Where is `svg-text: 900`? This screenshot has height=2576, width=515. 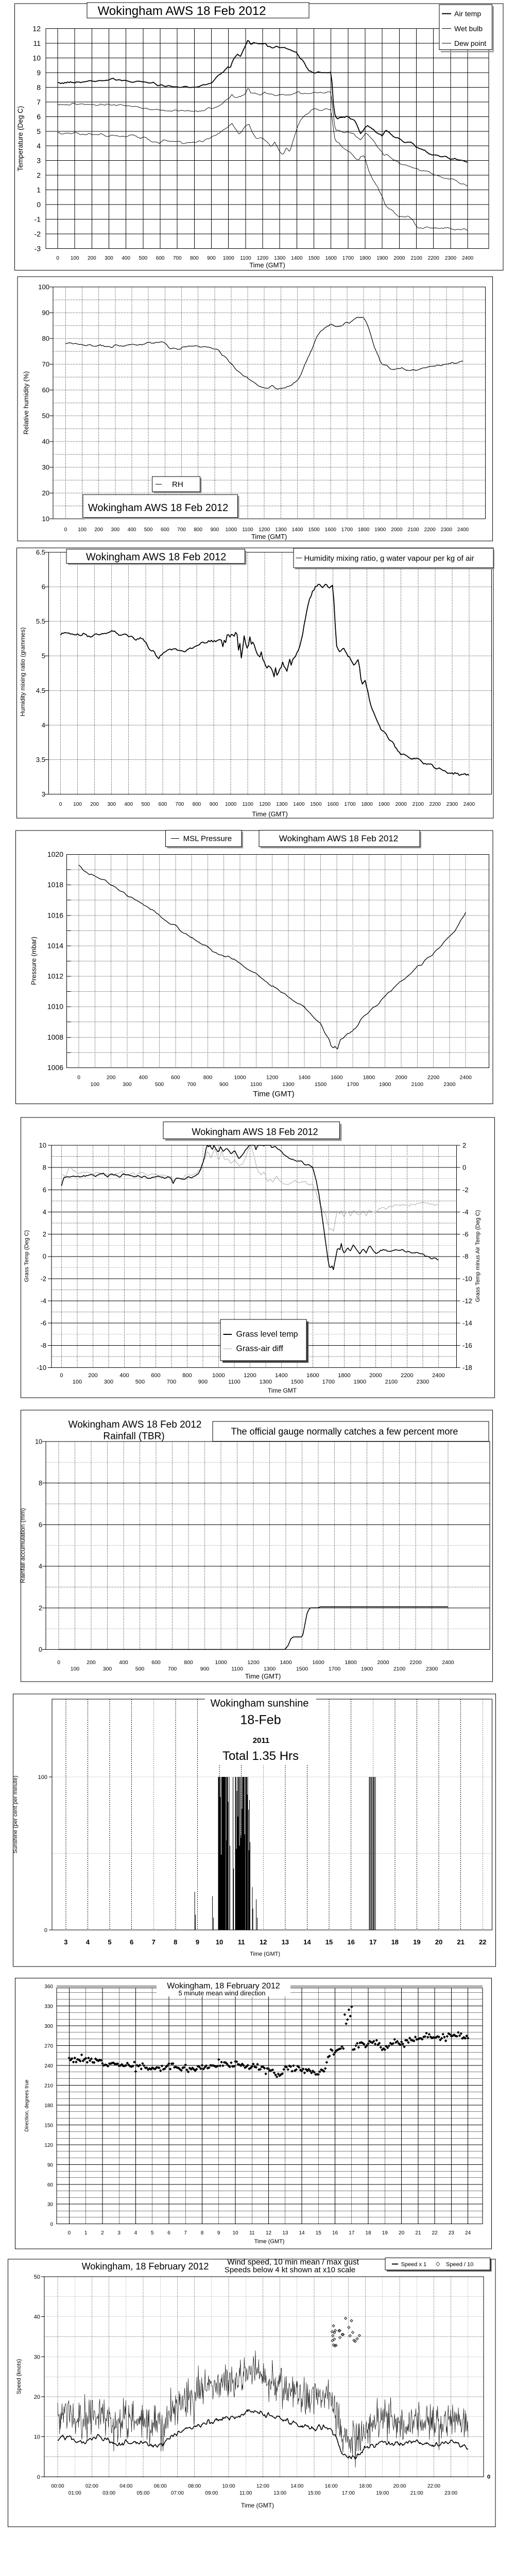 svg-text: 900 is located at coordinates (224, 1084).